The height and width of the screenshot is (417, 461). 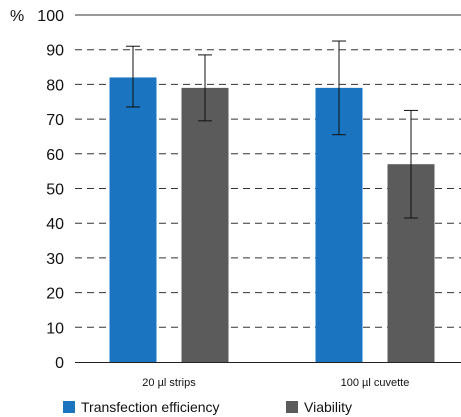 What do you see at coordinates (55, 120) in the screenshot?
I see `y-tick-label: 70` at bounding box center [55, 120].